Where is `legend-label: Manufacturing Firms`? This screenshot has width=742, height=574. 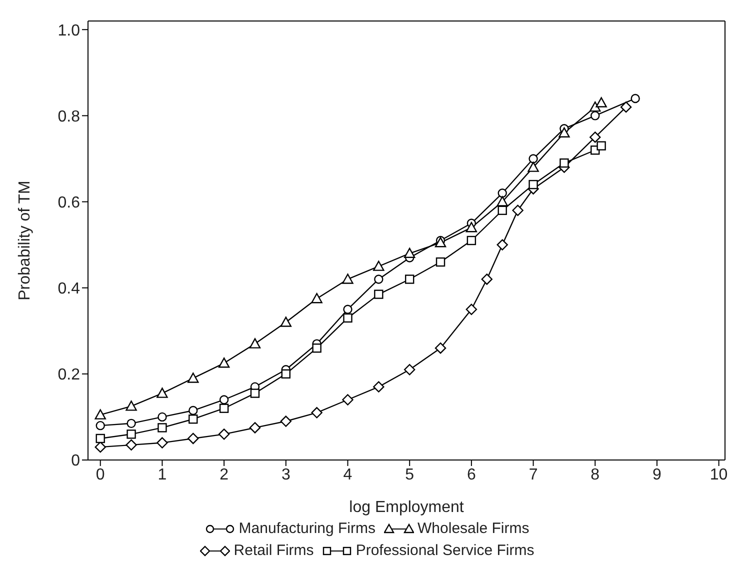
legend-label: Manufacturing Firms is located at coordinates (307, 529).